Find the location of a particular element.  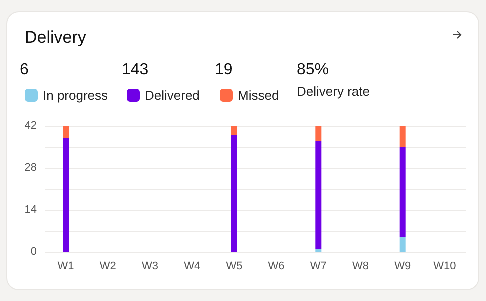

chart-title: Delivery is located at coordinates (56, 37).